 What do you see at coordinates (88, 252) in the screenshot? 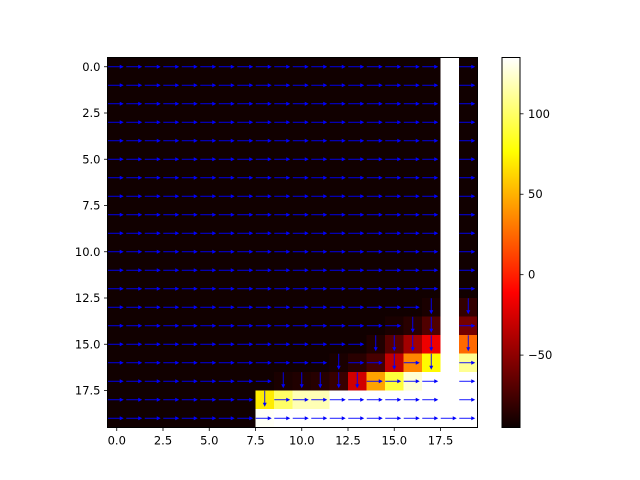
I see `y-tick-label: 10.0` at bounding box center [88, 252].